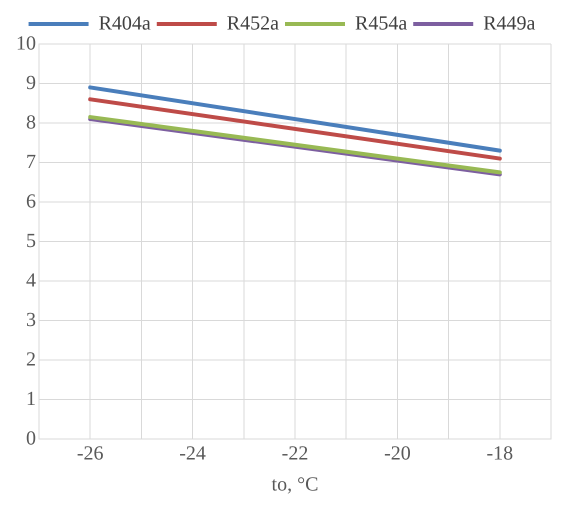 The height and width of the screenshot is (509, 574). Describe the element at coordinates (31, 201) in the screenshot. I see `y-tick-label: 6` at that location.